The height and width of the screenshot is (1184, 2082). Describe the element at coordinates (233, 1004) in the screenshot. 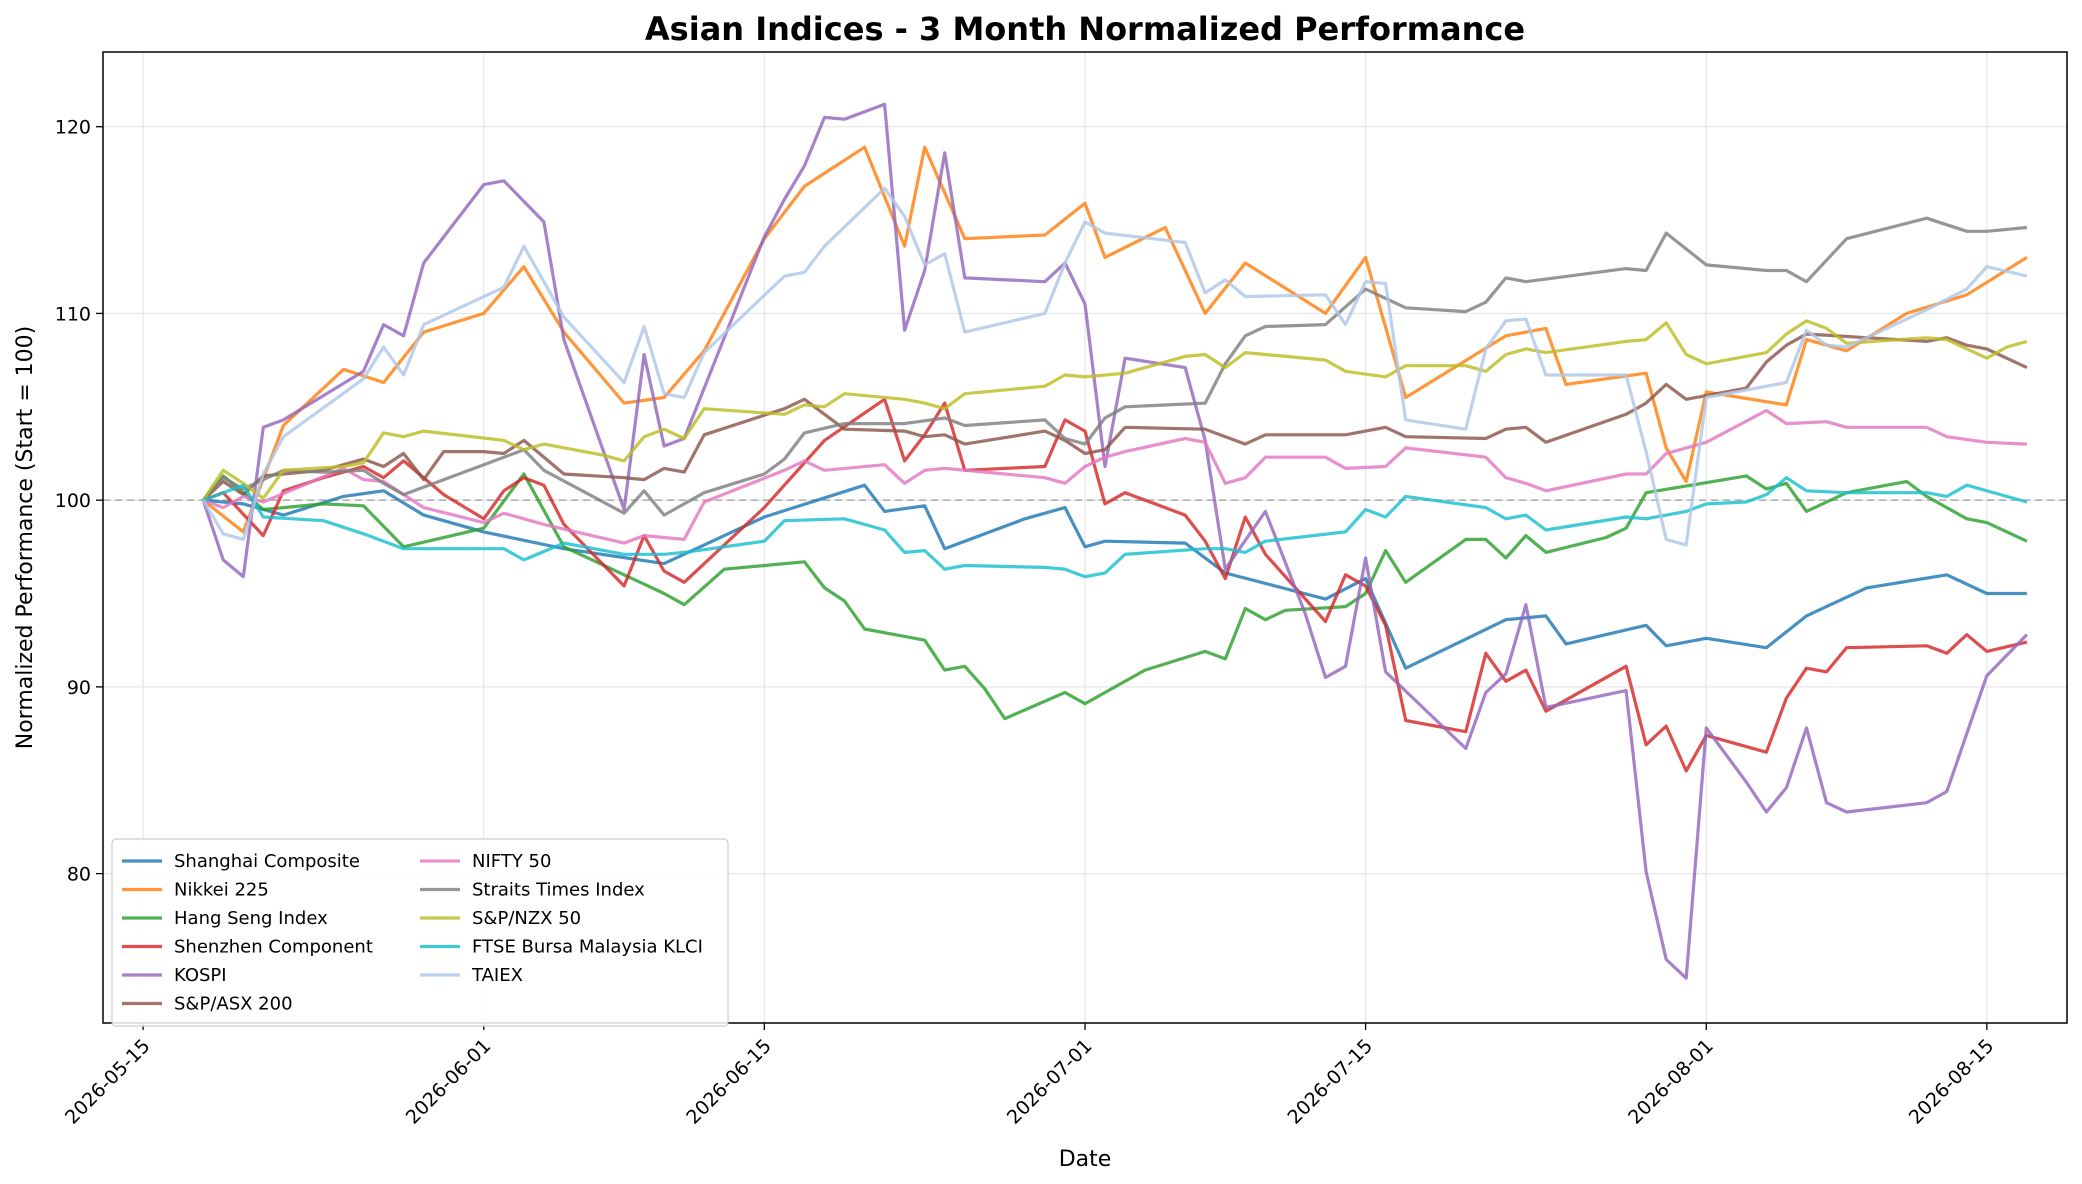

I see `legend-label: S&P/ASX 200` at that location.